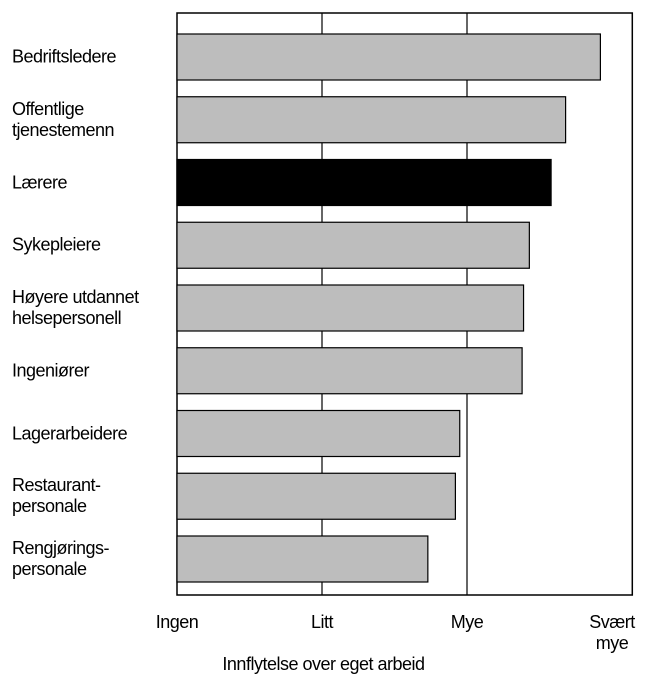  Describe the element at coordinates (322, 622) in the screenshot. I see `x-tick-label: Litt` at that location.